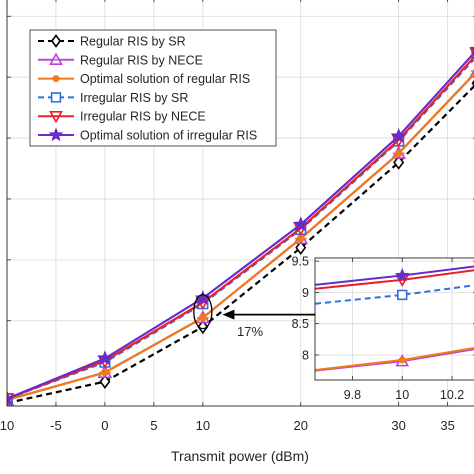  I want to click on inset-plot: 9.8 10 10.2 8 8.5 9 9.5, so click(383, 328).